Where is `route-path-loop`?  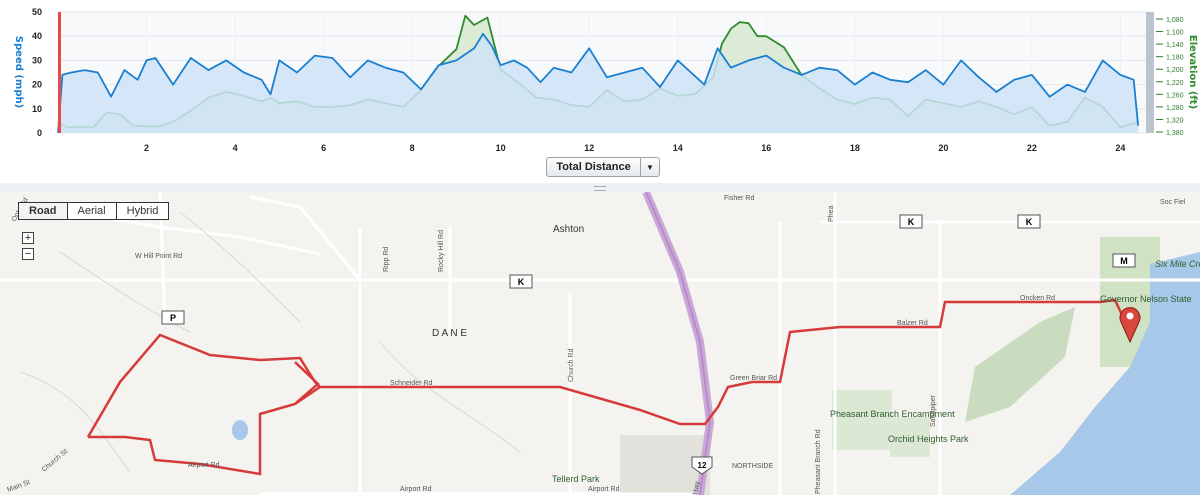
route-path-loop is located at coordinates (307, 382).